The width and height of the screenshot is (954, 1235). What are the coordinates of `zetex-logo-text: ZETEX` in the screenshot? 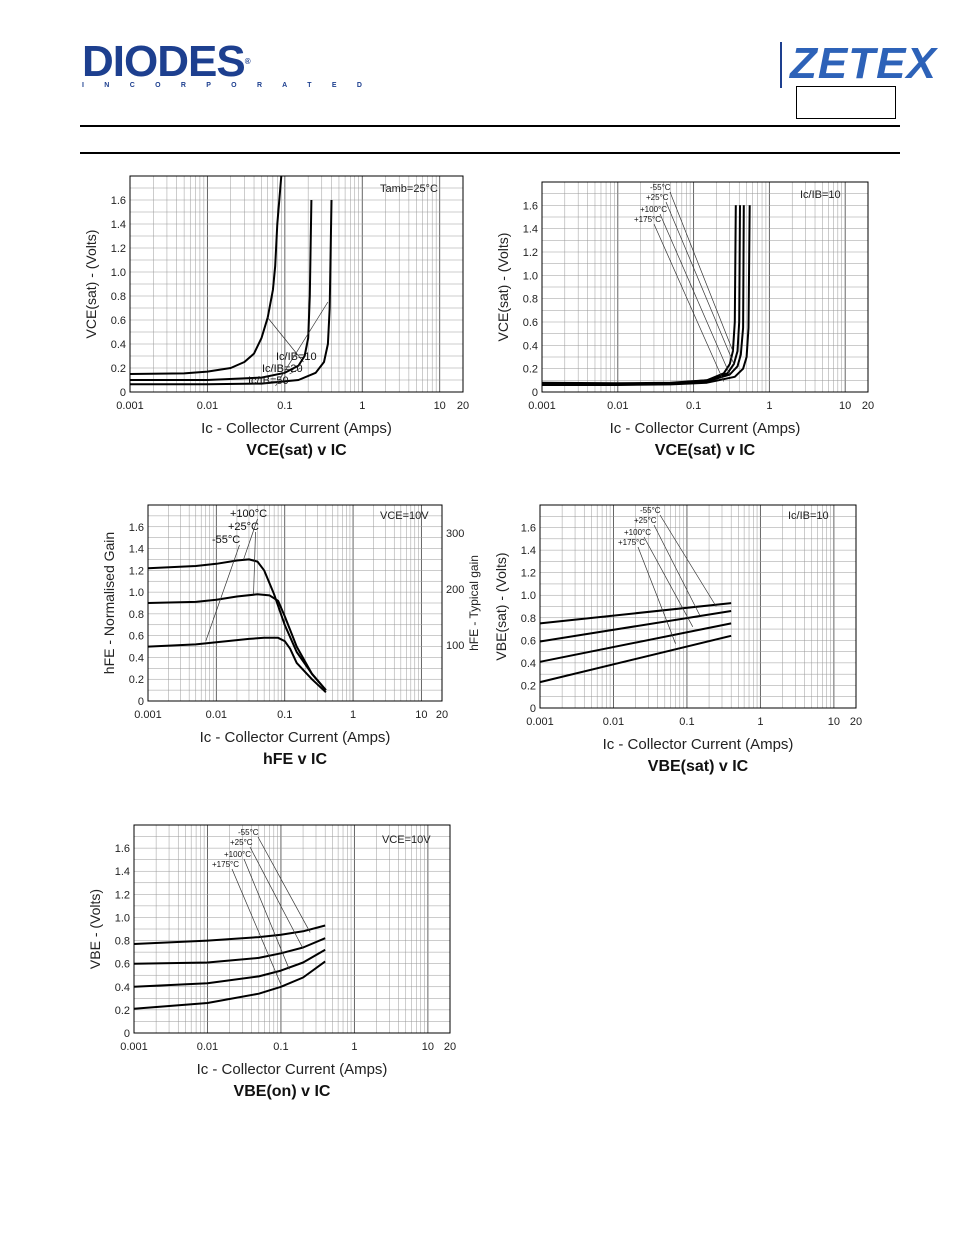 It's located at (863, 63).